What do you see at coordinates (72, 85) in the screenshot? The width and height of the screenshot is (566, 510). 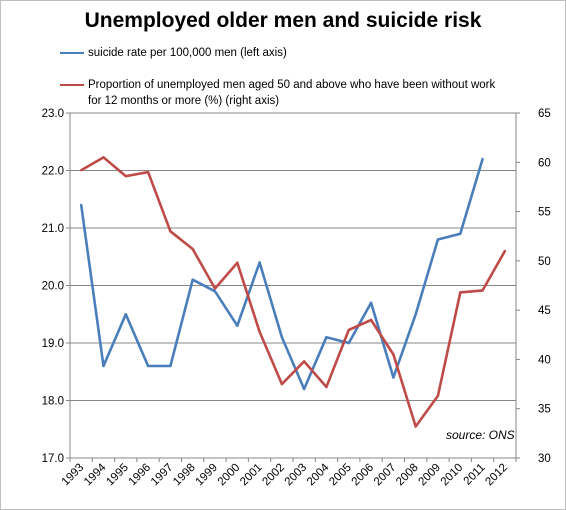 I see `legend-swatch-unemployed-proportion` at bounding box center [72, 85].